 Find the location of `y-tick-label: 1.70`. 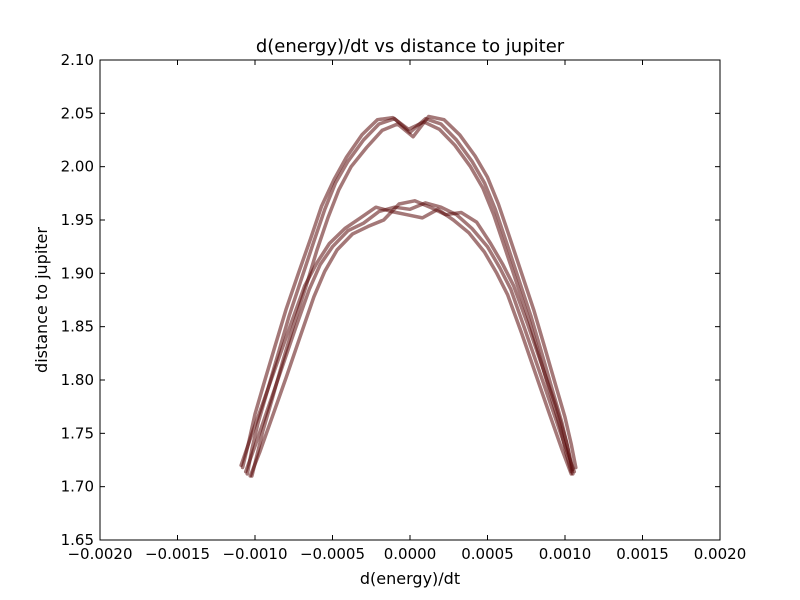

y-tick-label: 1.70 is located at coordinates (77, 487).